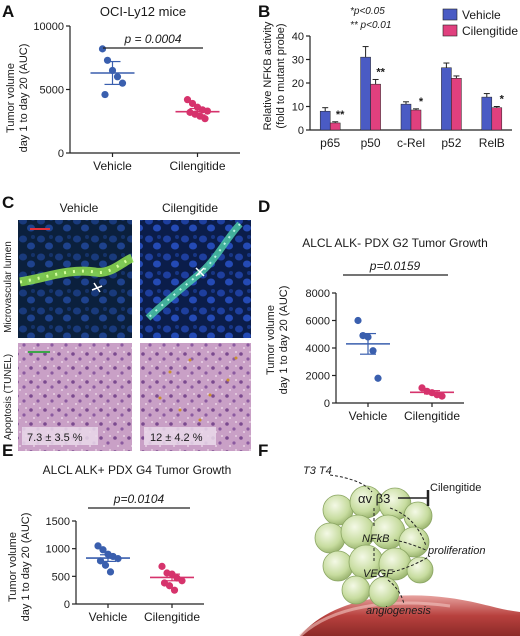  Describe the element at coordinates (190, 208) in the screenshot. I see `panel-c-col-cilengitide: Cilengitide` at that location.